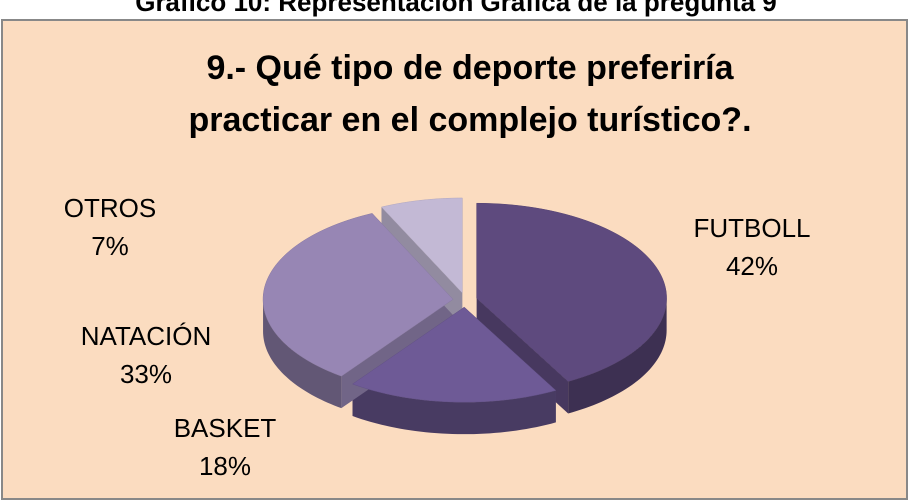 The height and width of the screenshot is (500, 912). What do you see at coordinates (225, 428) in the screenshot?
I see `slice-label: BASKET` at bounding box center [225, 428].